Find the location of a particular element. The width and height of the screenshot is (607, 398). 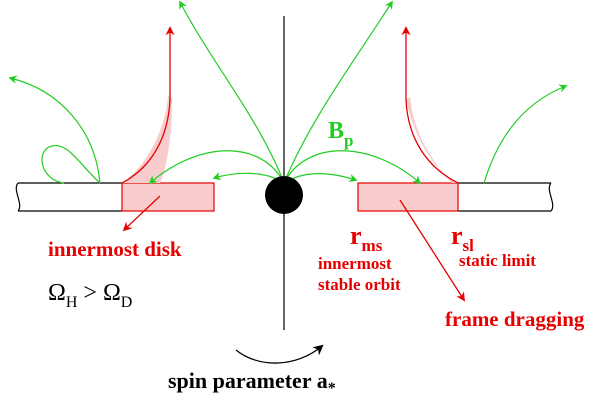

field-line-left-arc is located at coordinates (216, 167).